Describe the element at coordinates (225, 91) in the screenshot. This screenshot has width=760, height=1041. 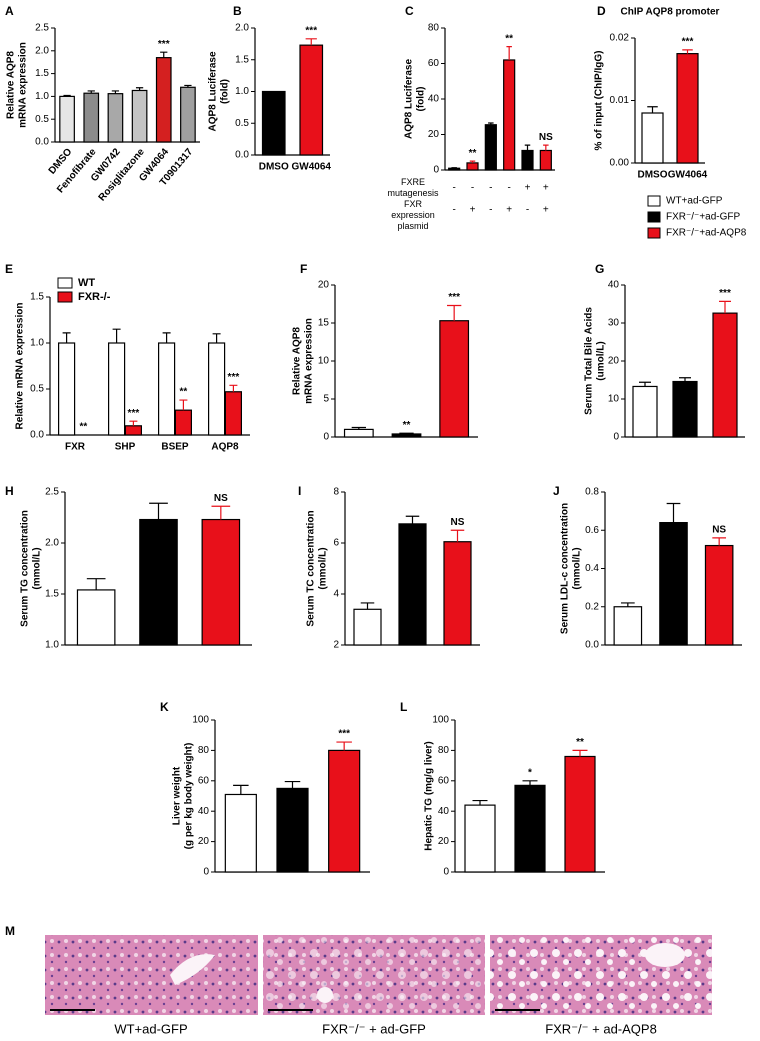
I see `y-axis-label: (fold)` at that location.